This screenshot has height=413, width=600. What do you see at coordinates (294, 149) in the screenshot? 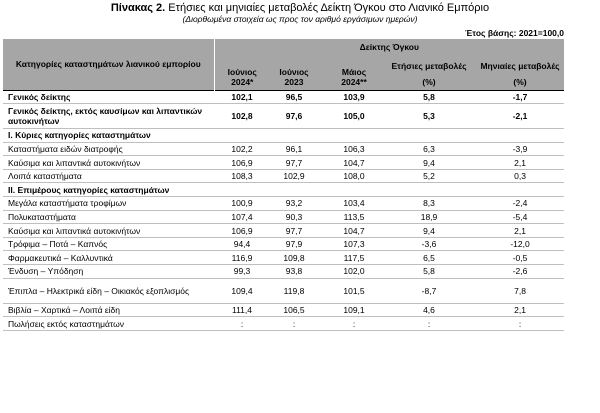
I see `value-jun-2023: 96,1` at bounding box center [294, 149].